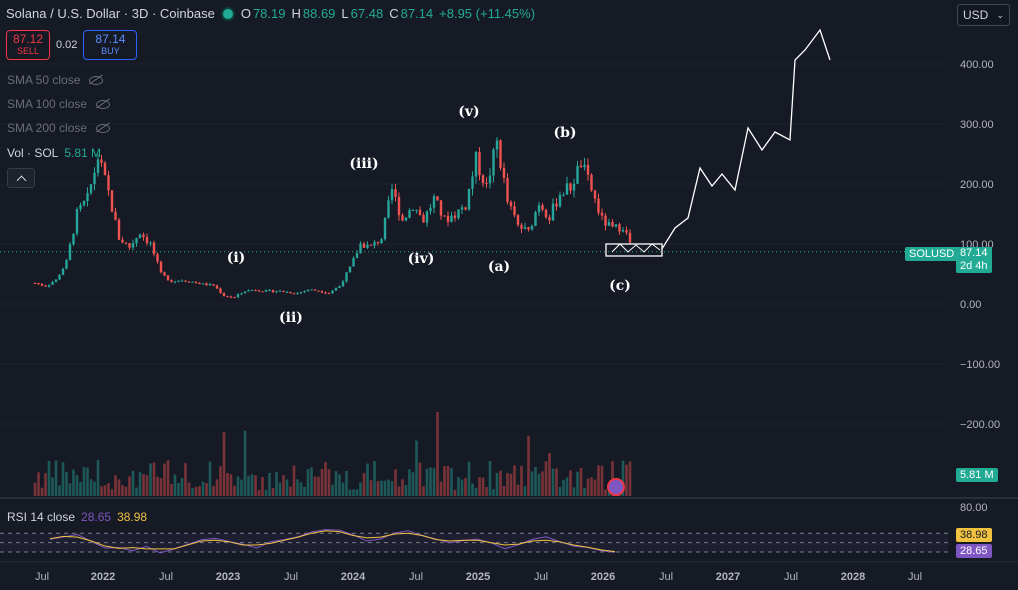  What do you see at coordinates (977, 475) in the screenshot?
I see `volume-tag: 5.81 M` at bounding box center [977, 475].